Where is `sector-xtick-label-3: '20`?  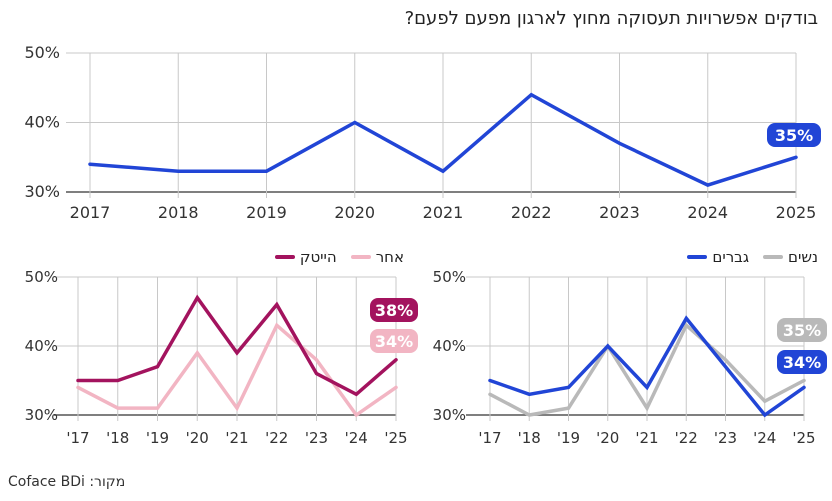
sector-xtick-label-3: '20 is located at coordinates (197, 438).